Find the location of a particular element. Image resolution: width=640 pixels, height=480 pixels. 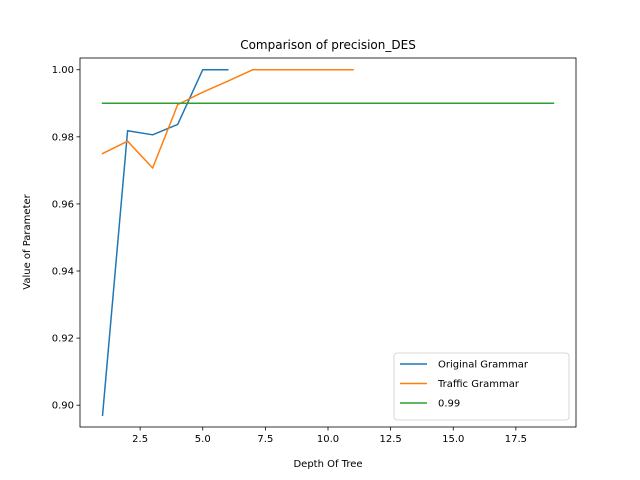

legend: Original Grammar Traffic Grammar 0.99 is located at coordinates (481, 386).